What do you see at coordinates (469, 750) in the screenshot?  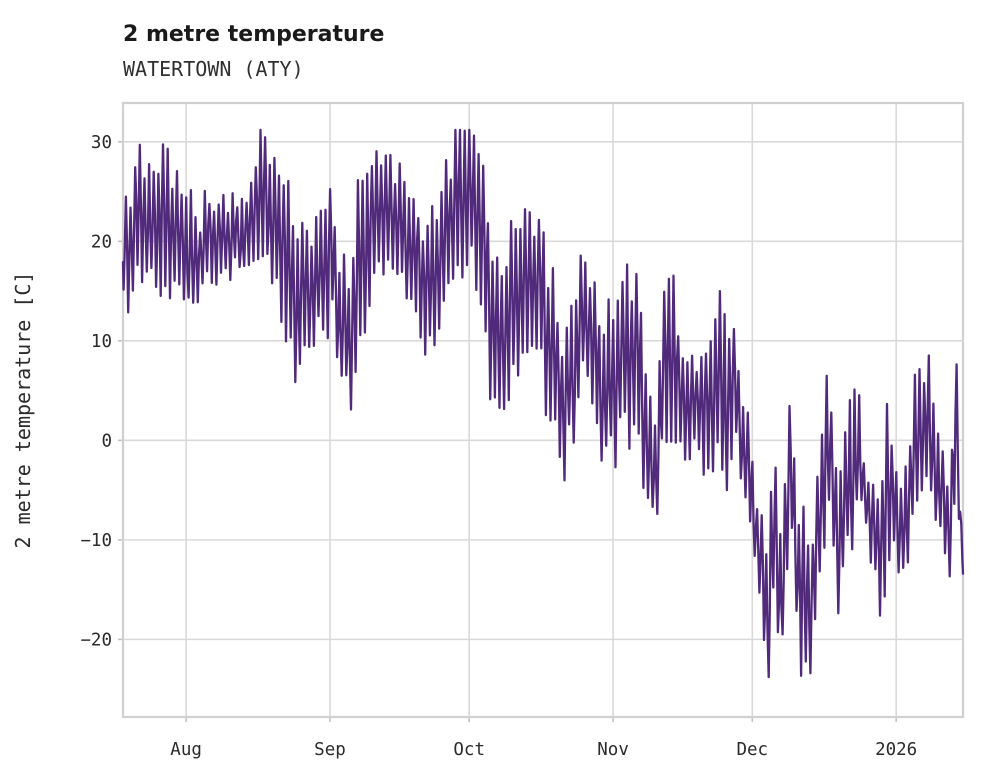 I see `x-tick-label: Oct` at bounding box center [469, 750].